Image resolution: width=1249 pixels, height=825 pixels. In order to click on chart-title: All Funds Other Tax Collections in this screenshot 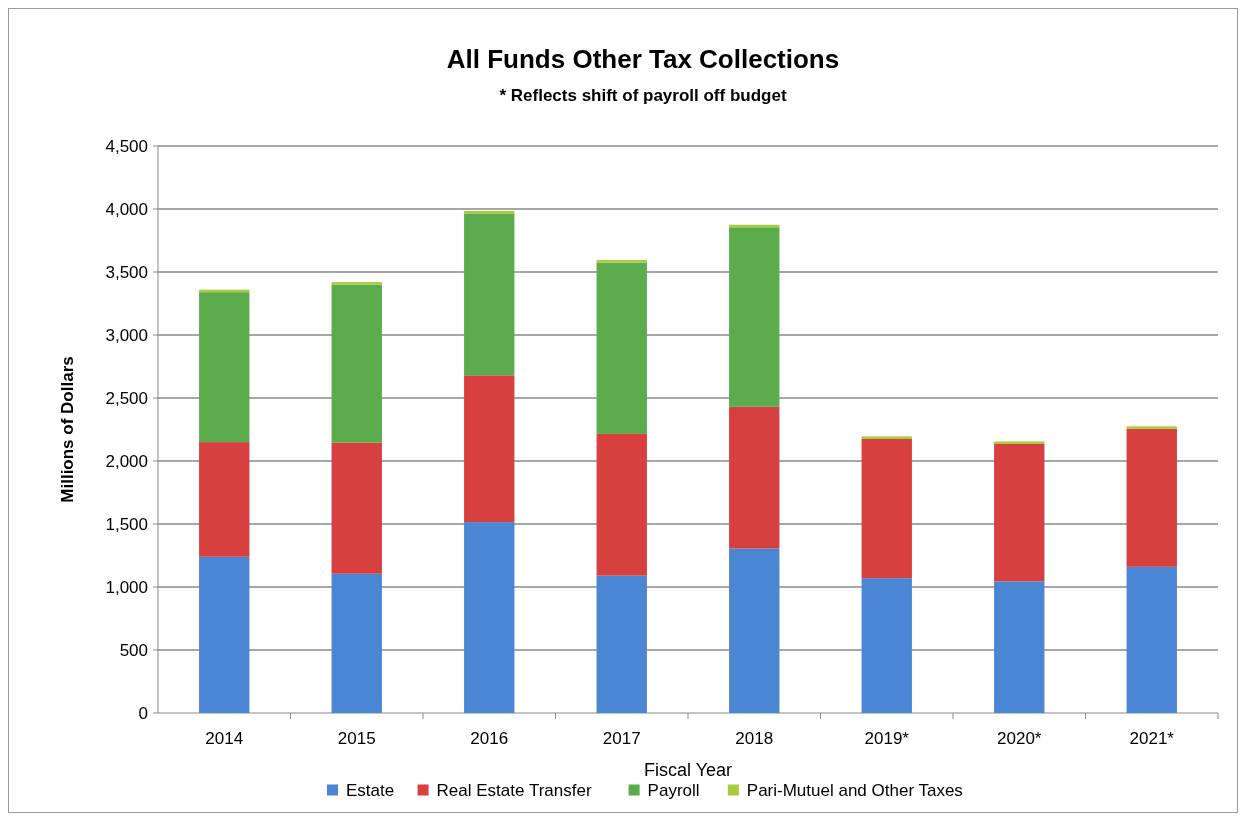, I will do `click(643, 59)`.